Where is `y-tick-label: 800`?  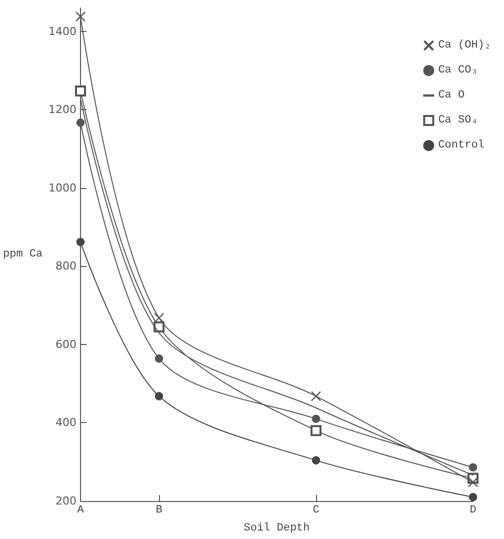
y-tick-label: 800 is located at coordinates (66, 266).